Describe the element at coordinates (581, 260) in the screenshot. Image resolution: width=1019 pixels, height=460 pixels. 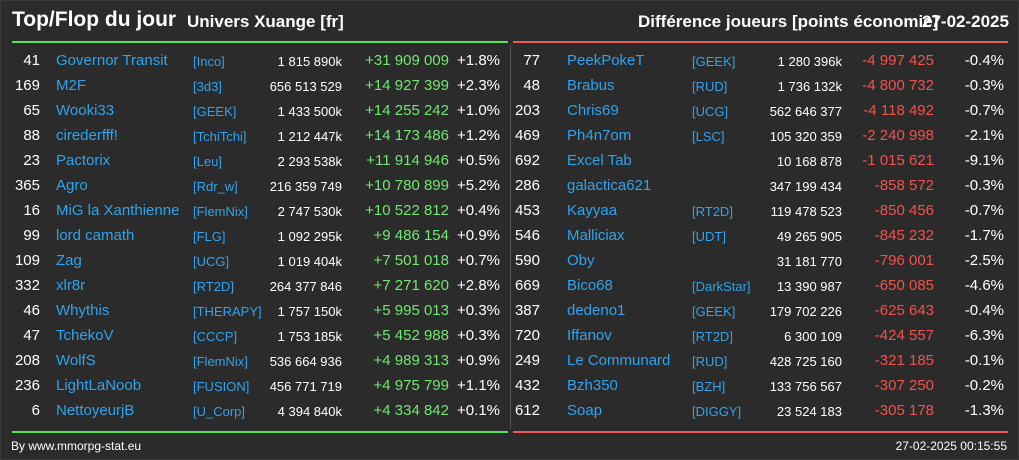
I see `player-name-link: Oby` at that location.